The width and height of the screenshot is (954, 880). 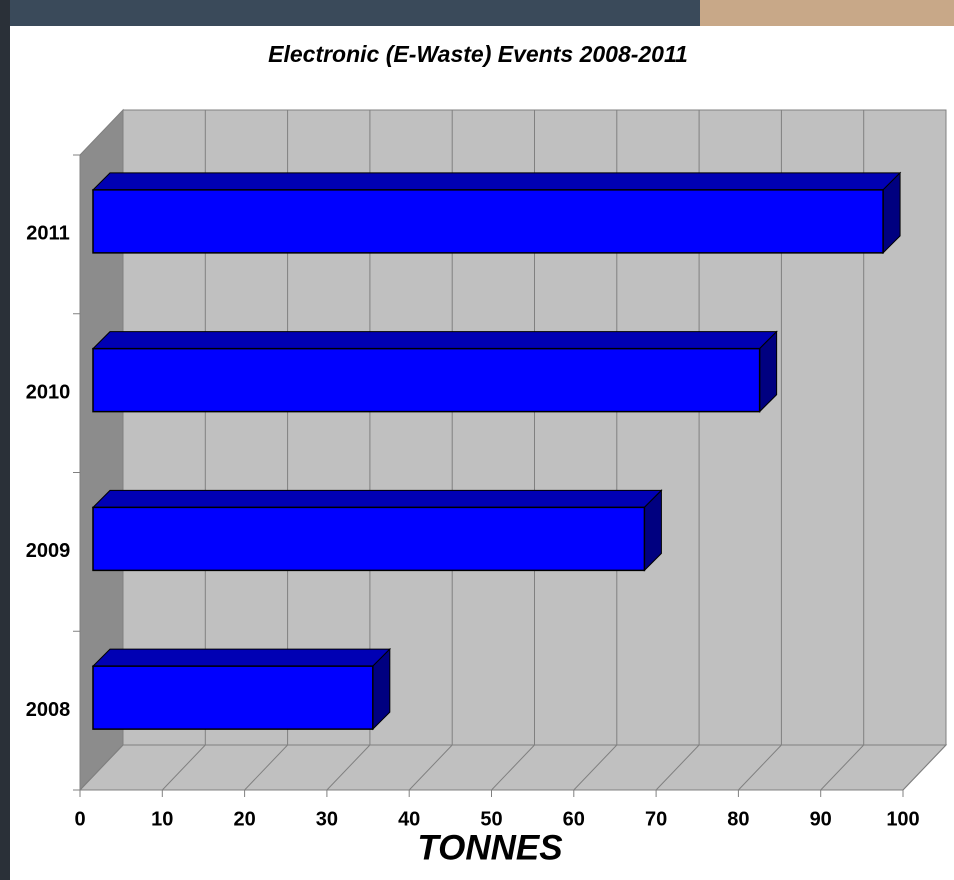 What do you see at coordinates (162, 819) in the screenshot?
I see `x-tick-label: 10` at bounding box center [162, 819].